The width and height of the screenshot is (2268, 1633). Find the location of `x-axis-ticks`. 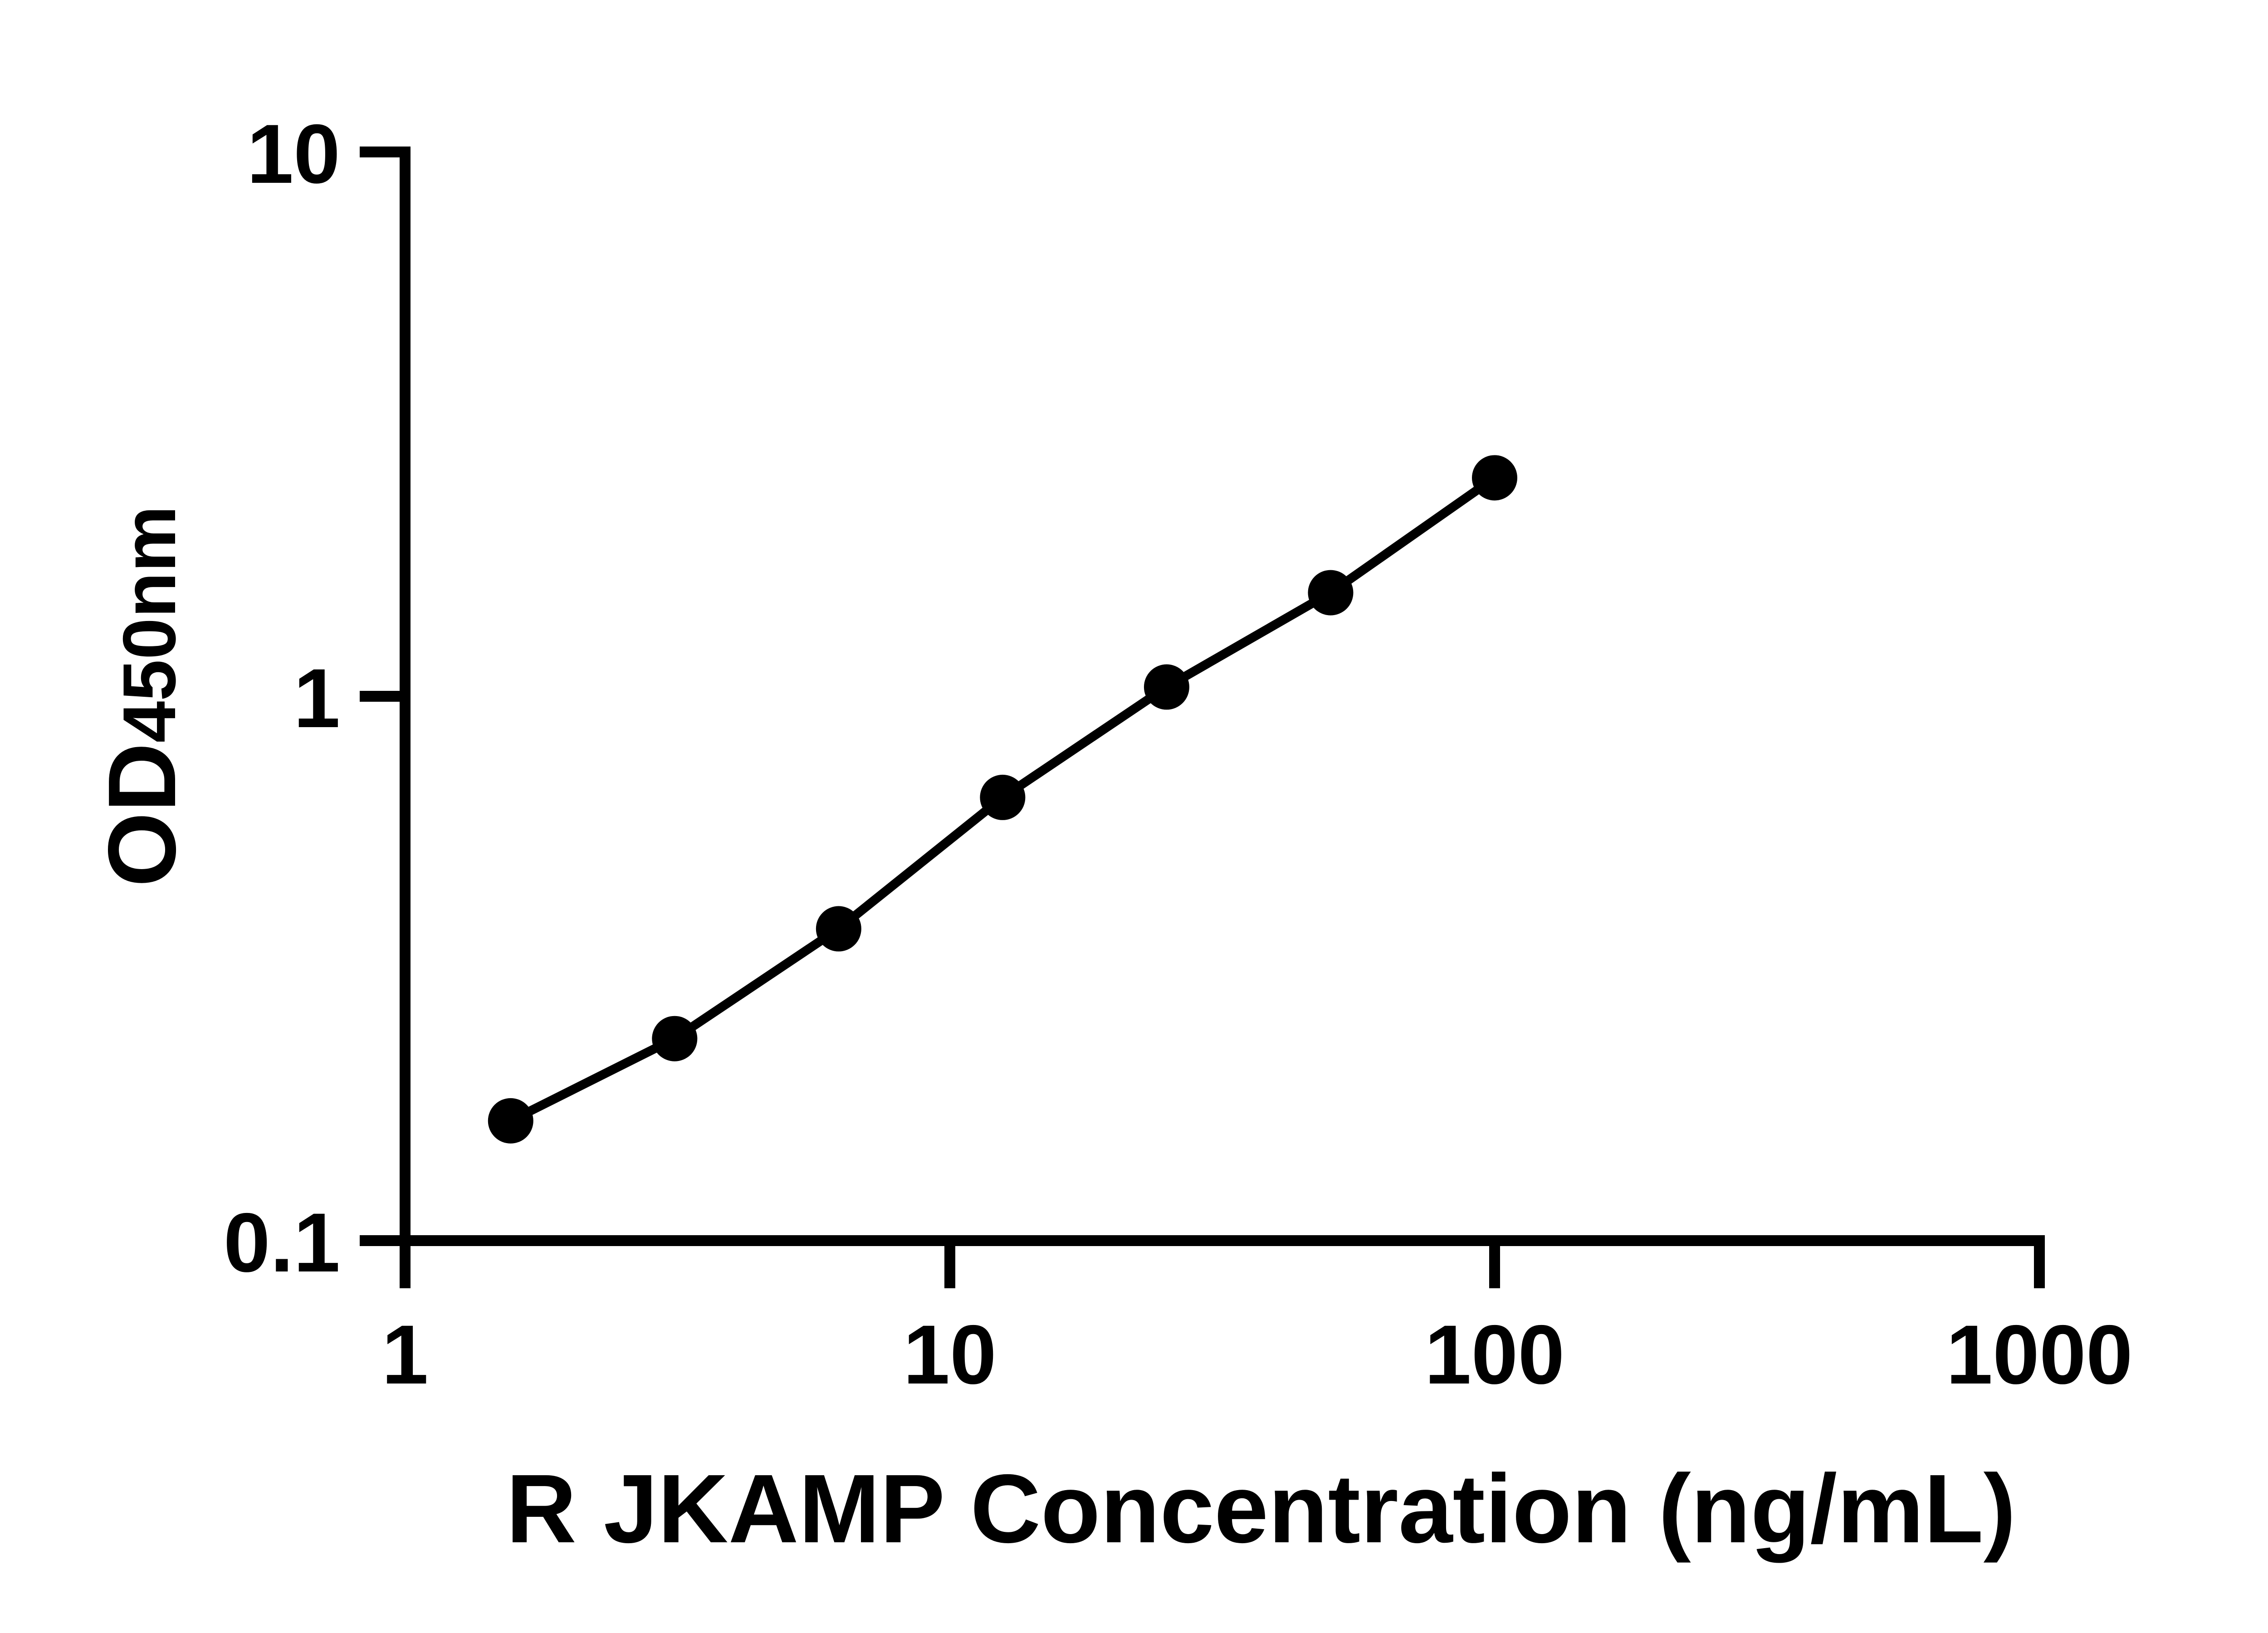

x-axis-ticks is located at coordinates (1223, 1264).